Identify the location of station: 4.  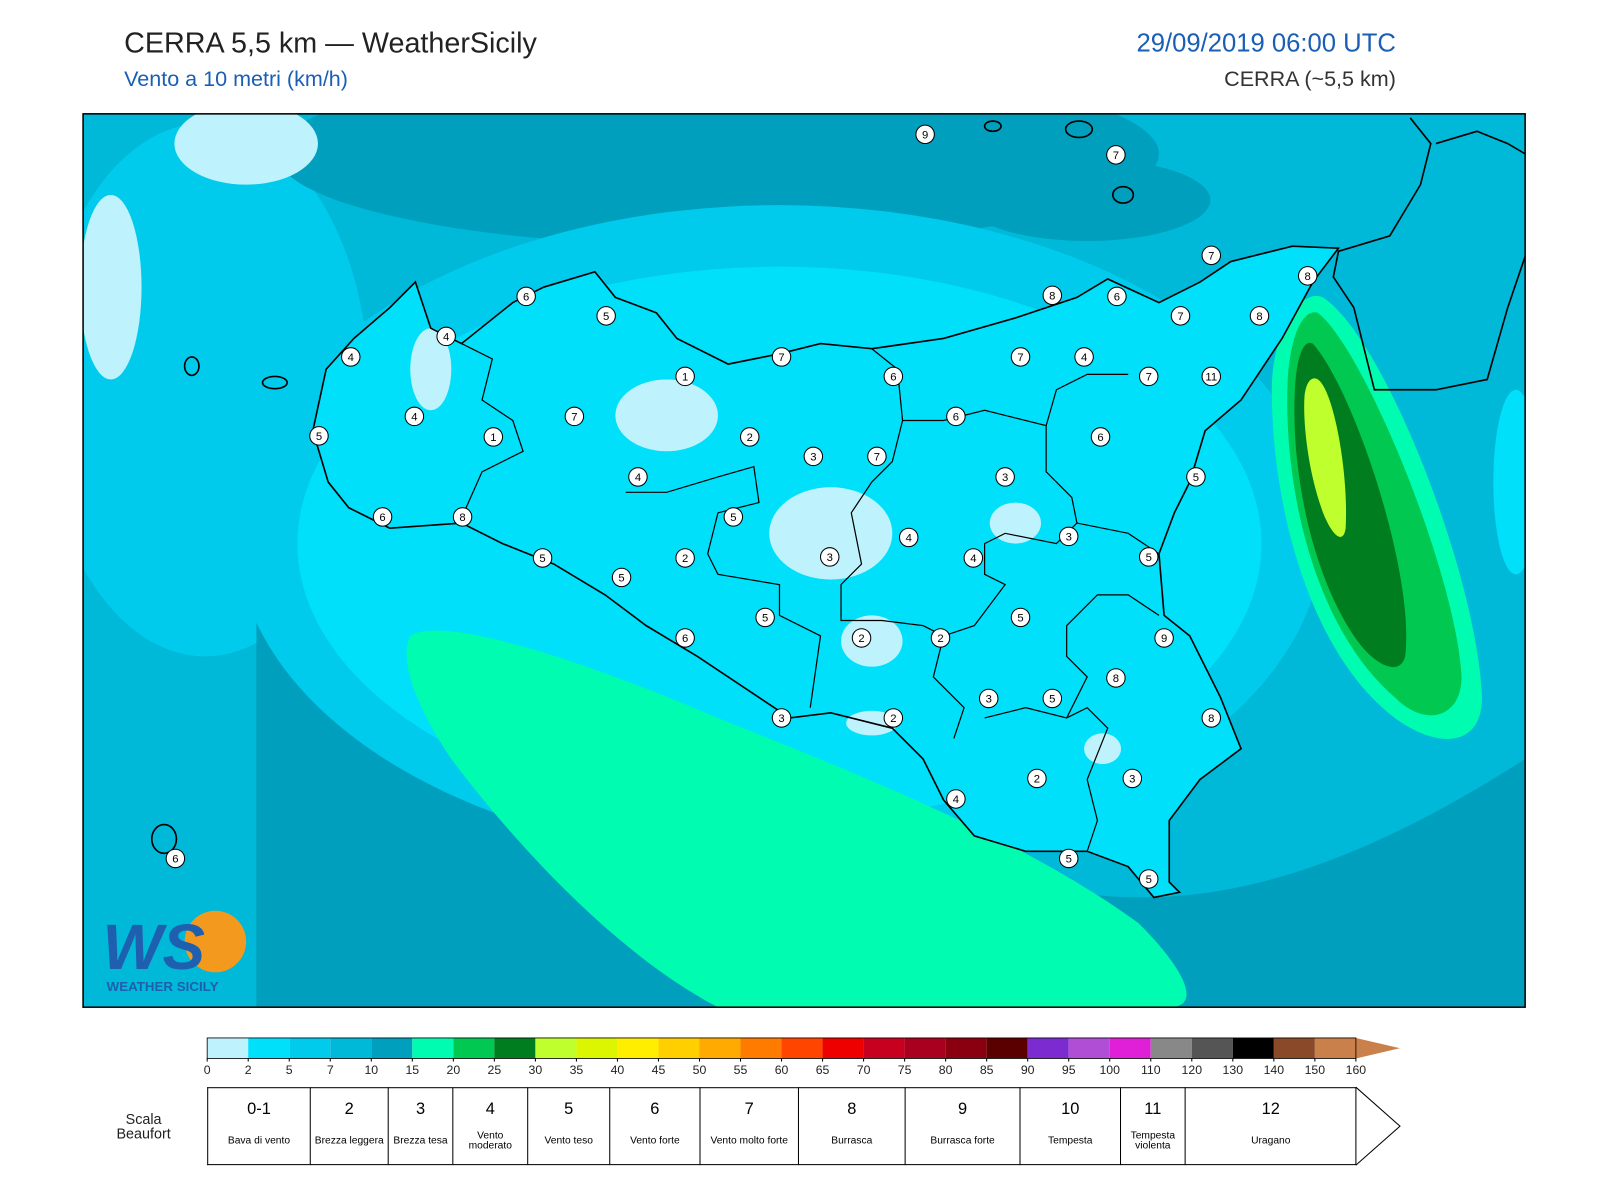
(638, 477).